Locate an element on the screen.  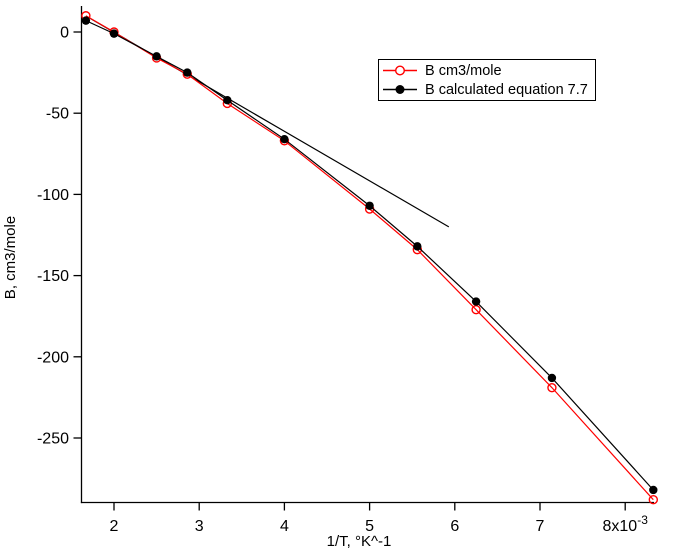
x-tick-label: 6 is located at coordinates (454, 526).